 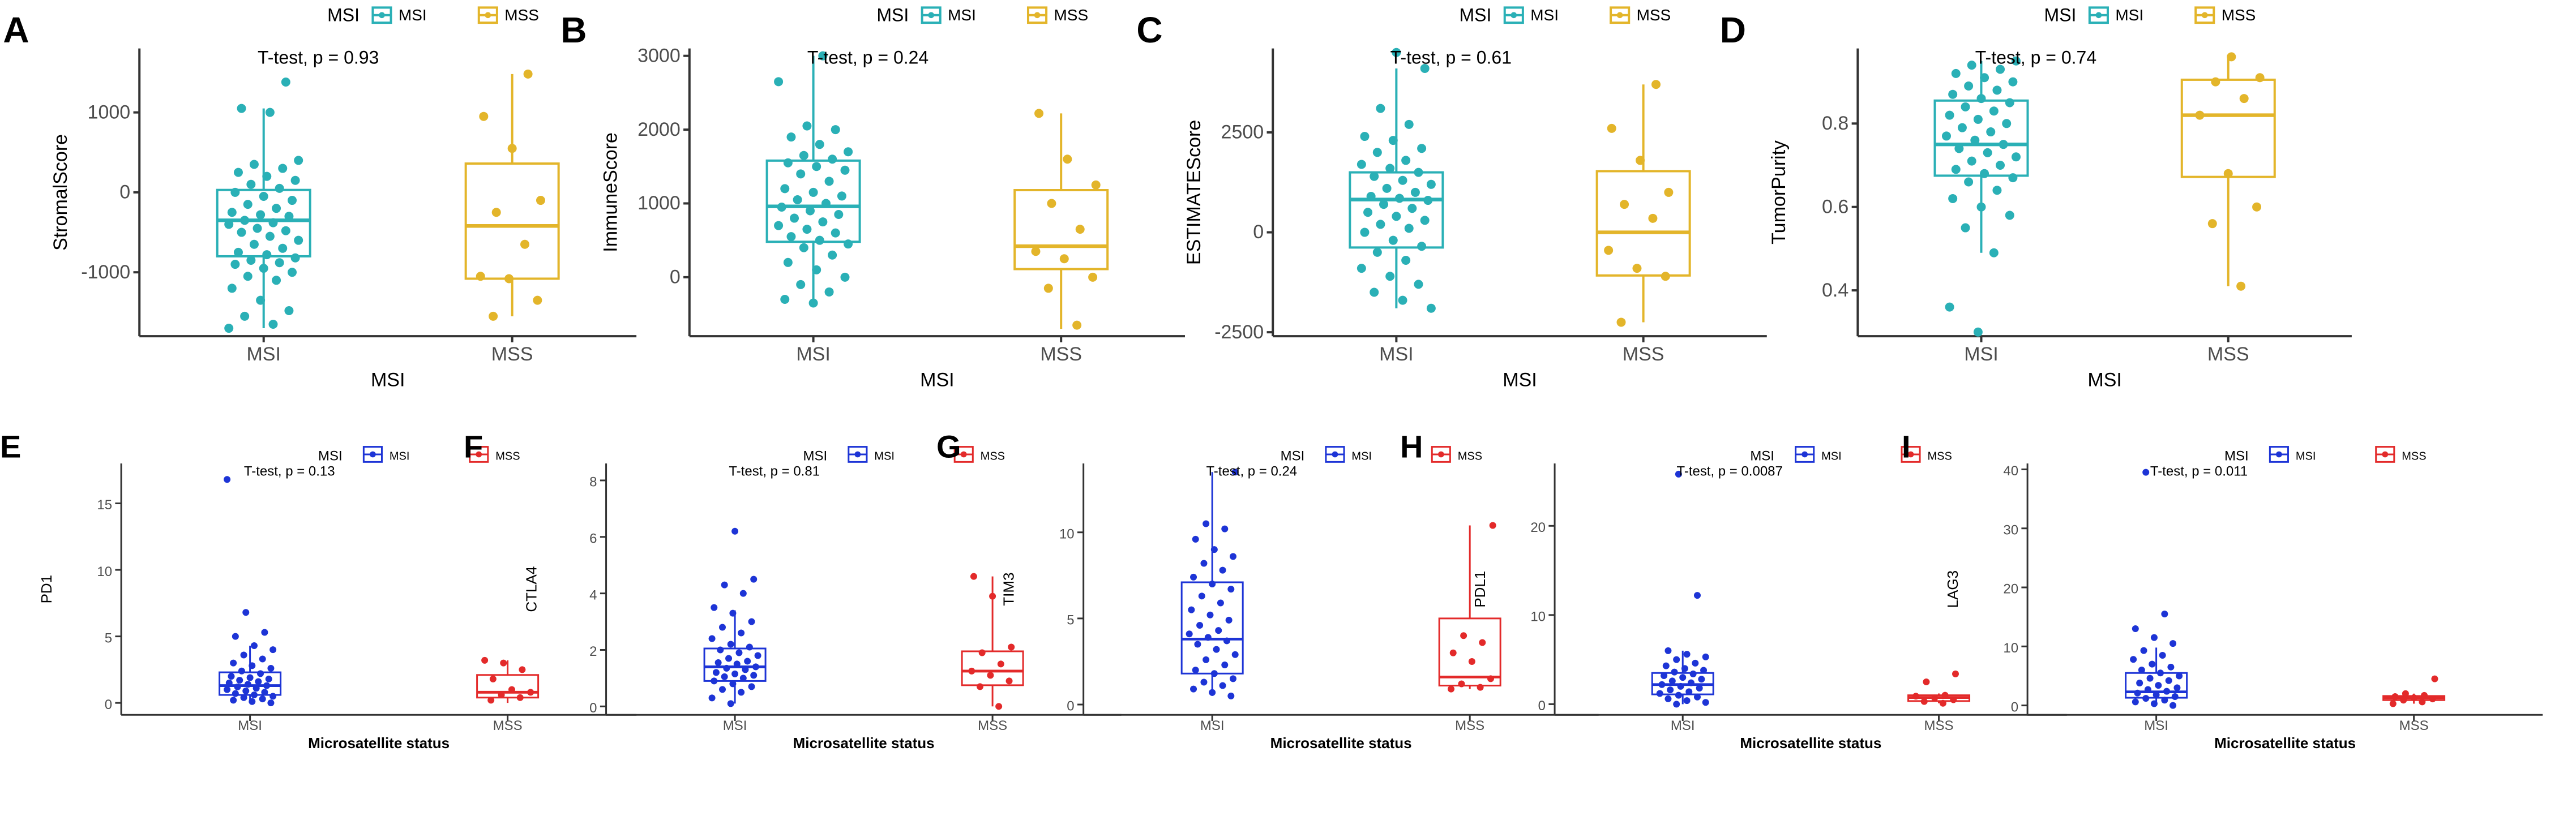 What do you see at coordinates (2150, 15) in the screenshot?
I see `legend: MSI MSI MSS` at bounding box center [2150, 15].